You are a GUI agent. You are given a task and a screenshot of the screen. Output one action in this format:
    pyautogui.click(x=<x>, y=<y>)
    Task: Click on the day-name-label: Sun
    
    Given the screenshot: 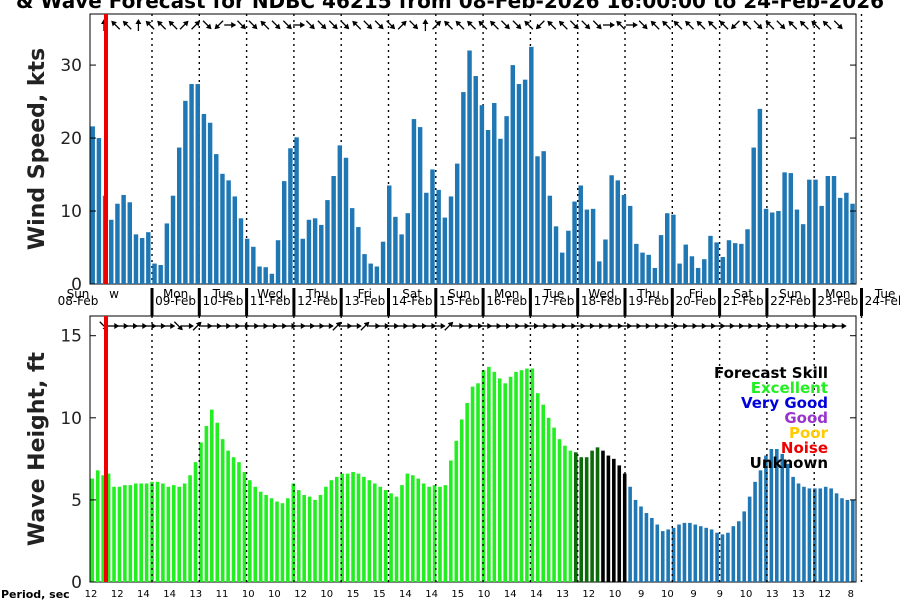 What is the action you would take?
    pyautogui.click(x=790, y=294)
    